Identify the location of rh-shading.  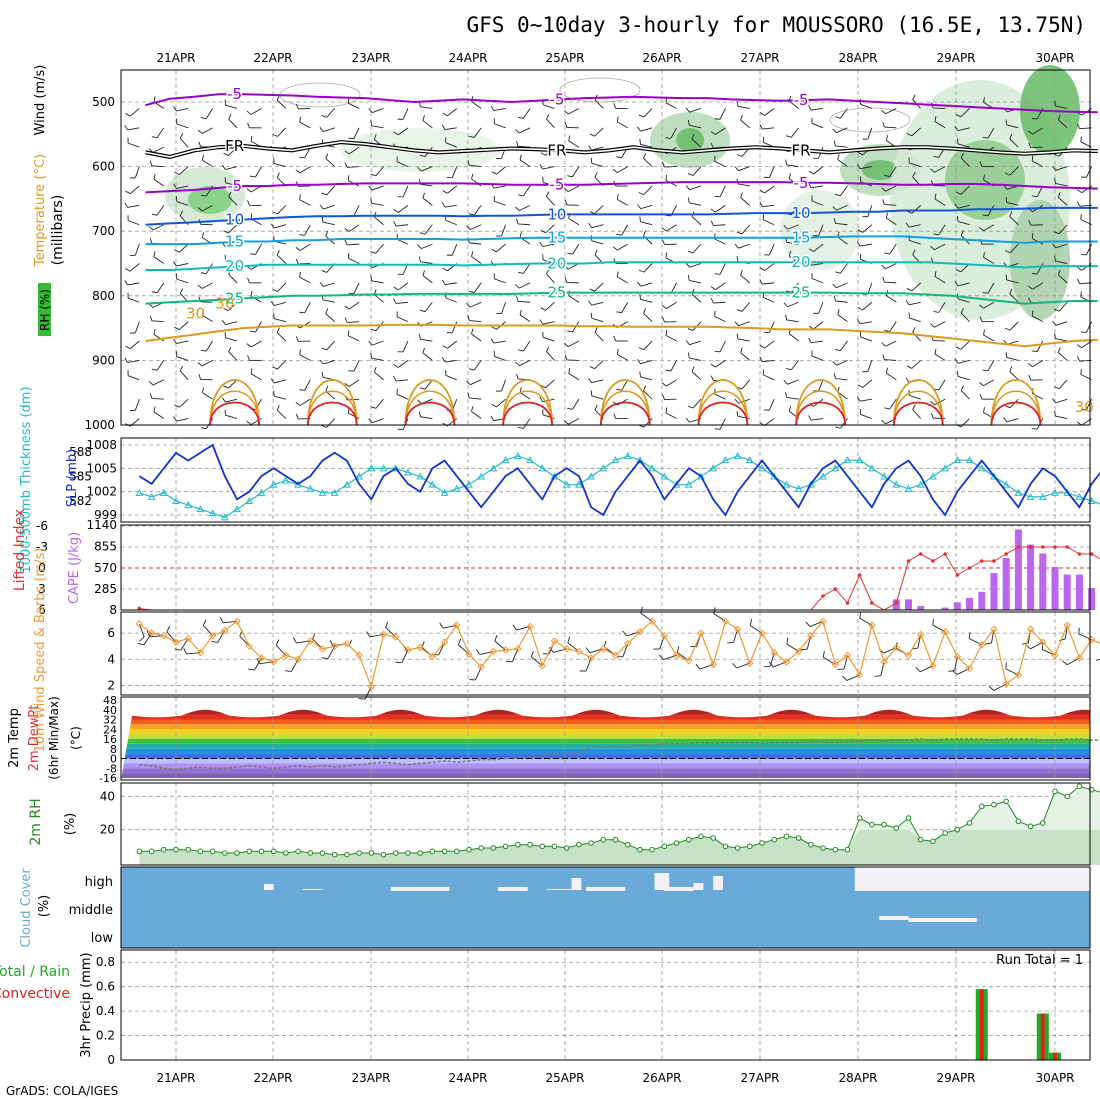
(880, 170).